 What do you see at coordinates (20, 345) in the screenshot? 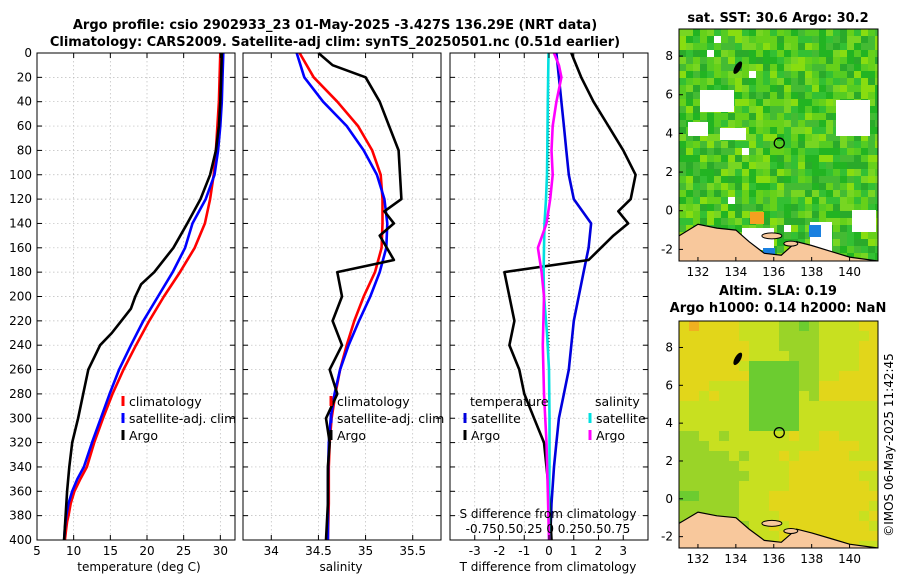
I see `y-tick-label: 240` at bounding box center [20, 345].